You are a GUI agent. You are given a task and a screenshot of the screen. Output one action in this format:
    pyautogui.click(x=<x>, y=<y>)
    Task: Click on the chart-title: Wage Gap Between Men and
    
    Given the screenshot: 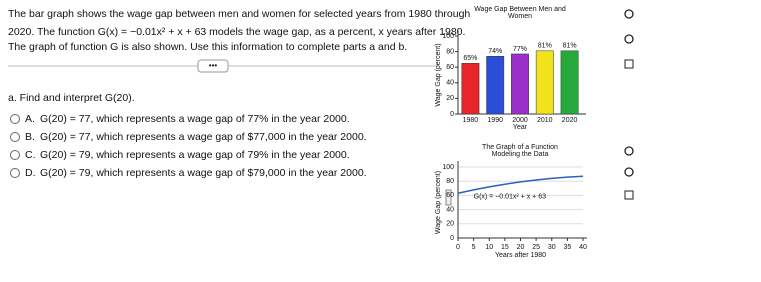 What is the action you would take?
    pyautogui.click(x=520, y=9)
    